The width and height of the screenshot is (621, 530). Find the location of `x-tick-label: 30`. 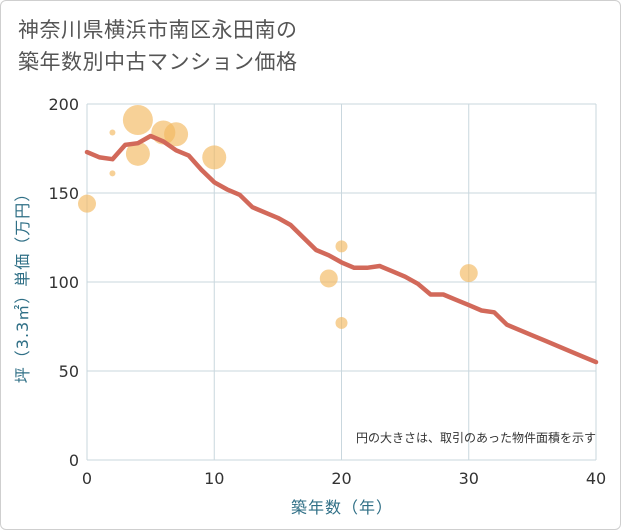

x-tick-label: 30 is located at coordinates (469, 478).